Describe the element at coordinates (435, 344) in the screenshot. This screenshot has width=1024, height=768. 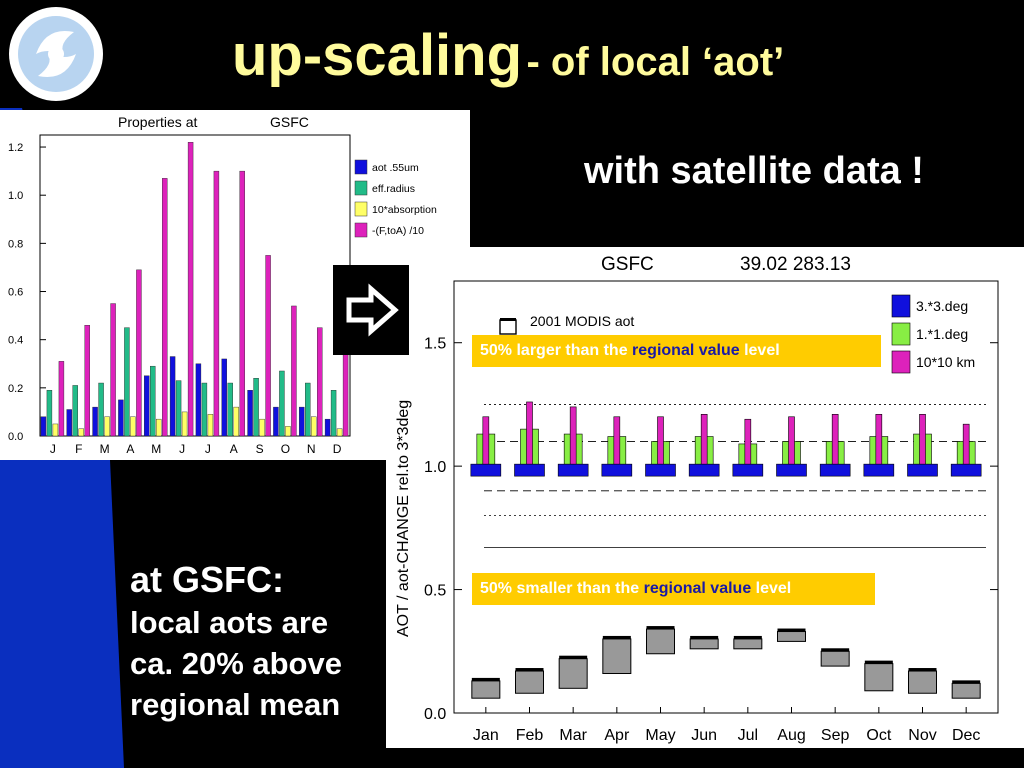
I see `y-tick-label: 1.5` at that location.